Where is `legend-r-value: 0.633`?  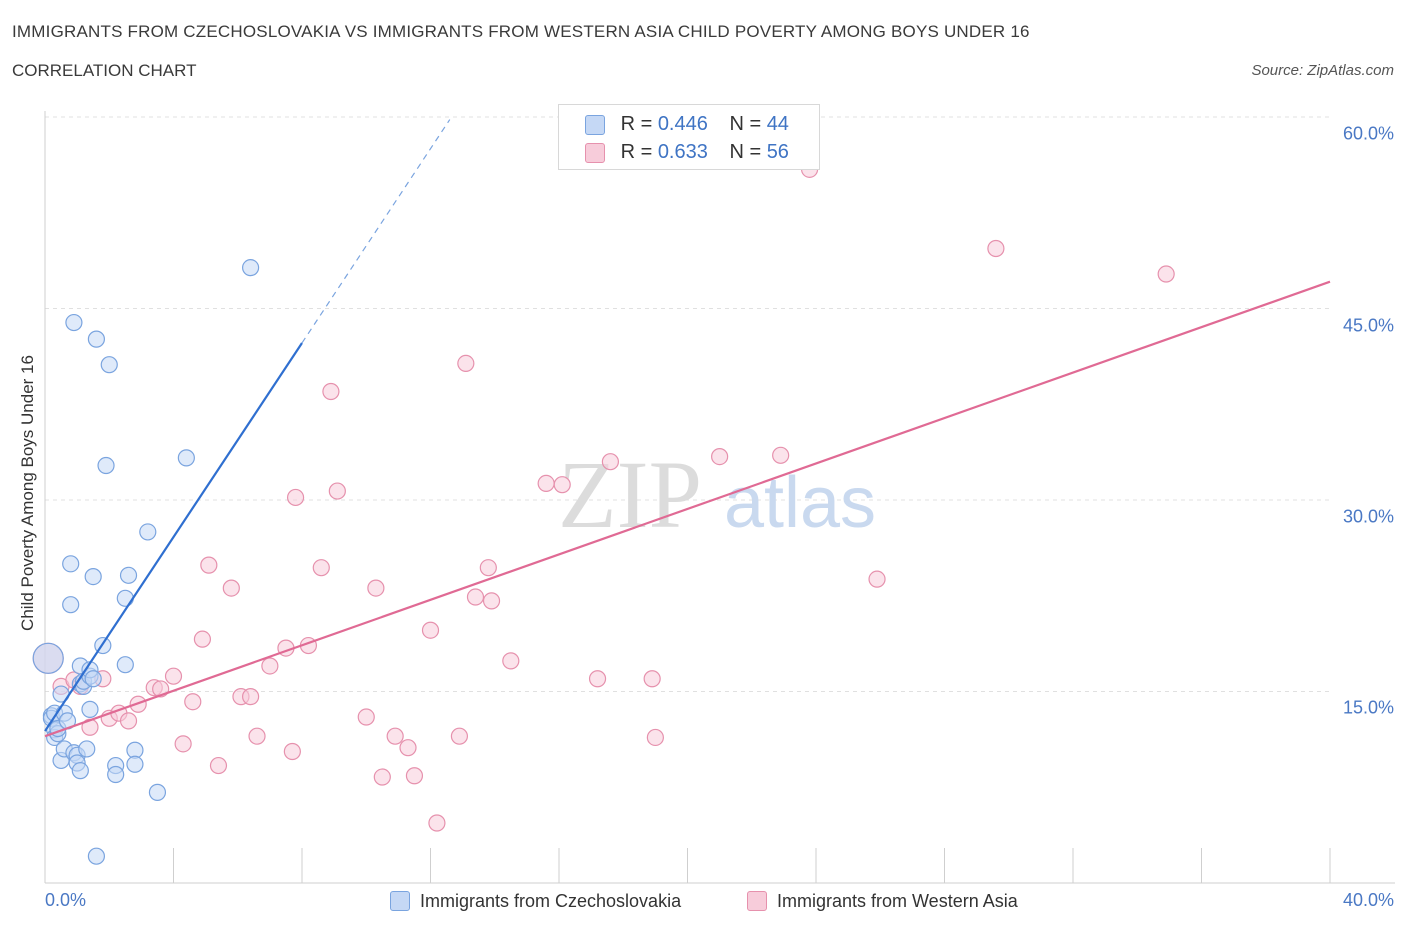 legend-r-value: 0.633 is located at coordinates (682, 152).